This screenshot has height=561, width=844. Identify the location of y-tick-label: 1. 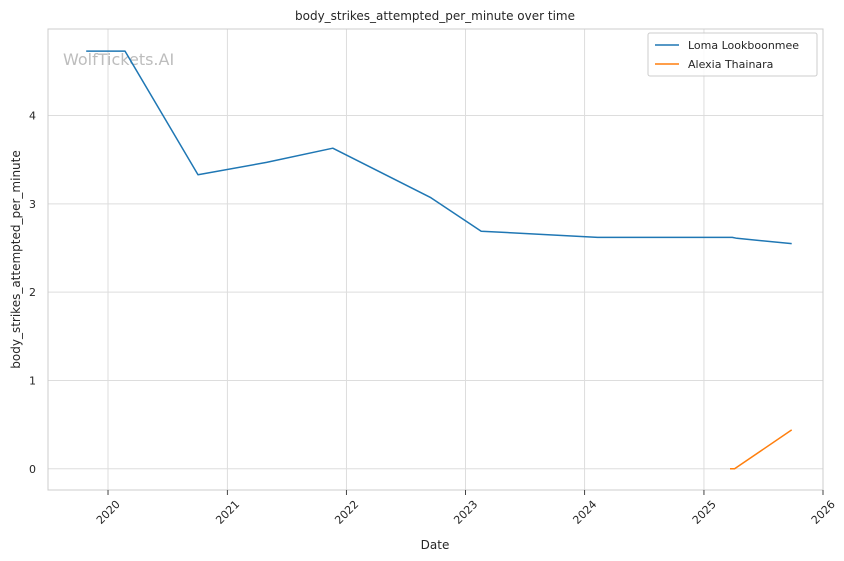
(32, 380).